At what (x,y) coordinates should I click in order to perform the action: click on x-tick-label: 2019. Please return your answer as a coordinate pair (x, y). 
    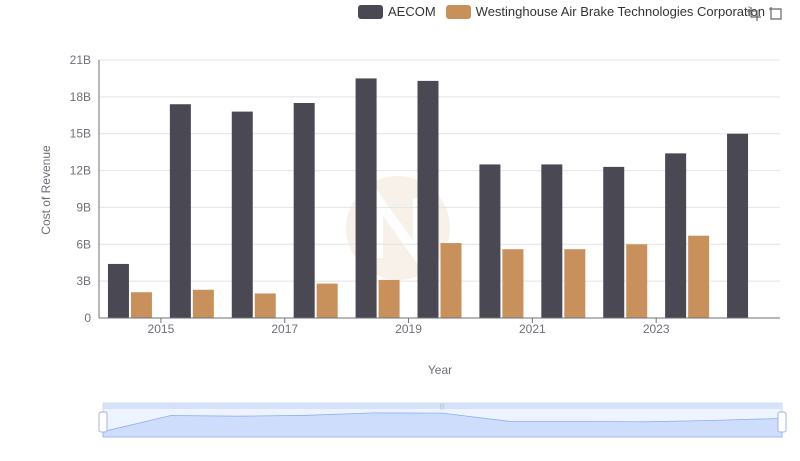
    Looking at the image, I should click on (408, 329).